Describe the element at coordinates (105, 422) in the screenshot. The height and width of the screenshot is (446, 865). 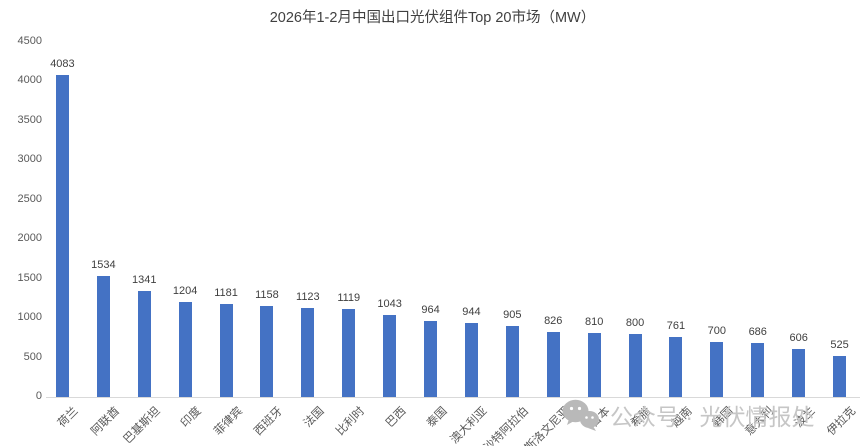
I see `x-category-label: 阿联酋` at that location.